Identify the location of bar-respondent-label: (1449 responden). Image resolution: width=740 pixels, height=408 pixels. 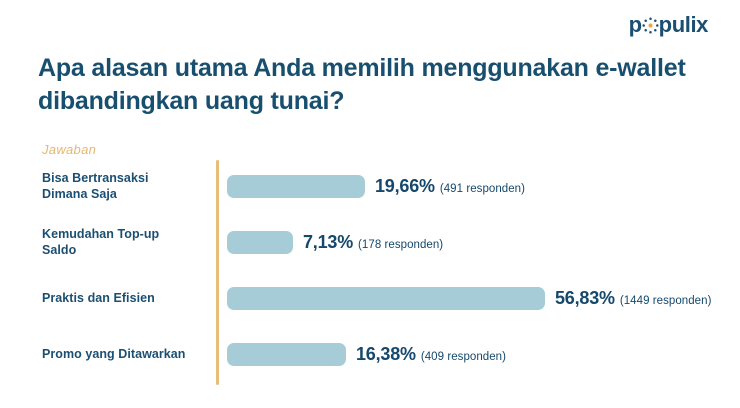
(665, 300).